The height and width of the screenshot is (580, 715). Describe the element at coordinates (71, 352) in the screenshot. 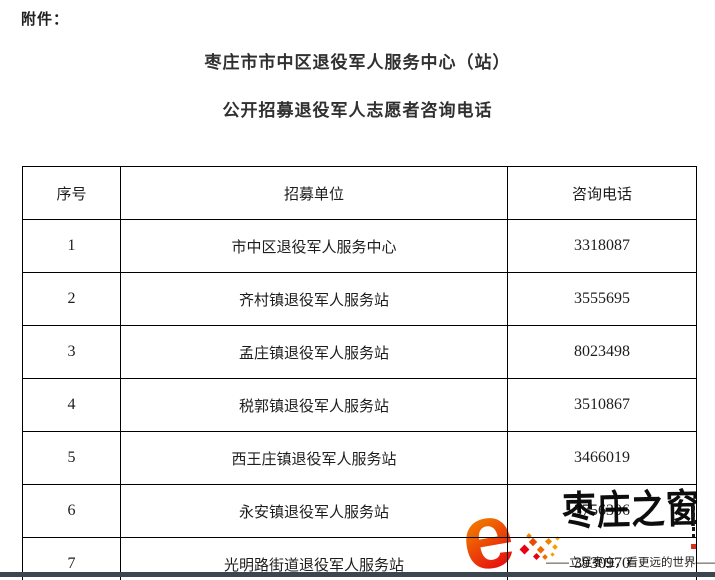

I see `cell-no: 3` at that location.